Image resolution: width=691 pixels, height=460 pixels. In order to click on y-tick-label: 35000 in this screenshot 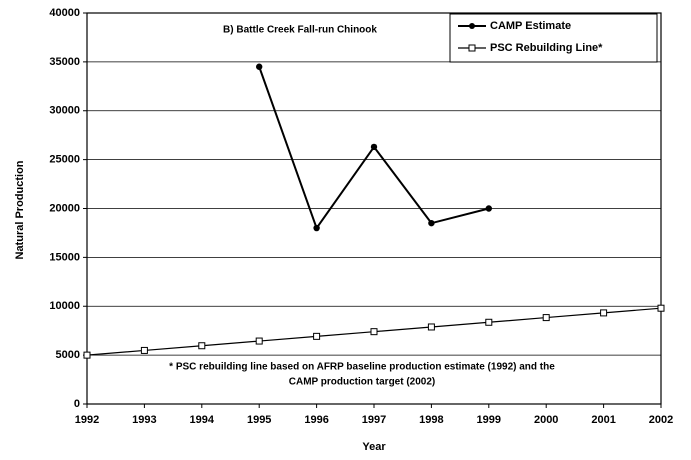, I will do `click(64, 62)`.